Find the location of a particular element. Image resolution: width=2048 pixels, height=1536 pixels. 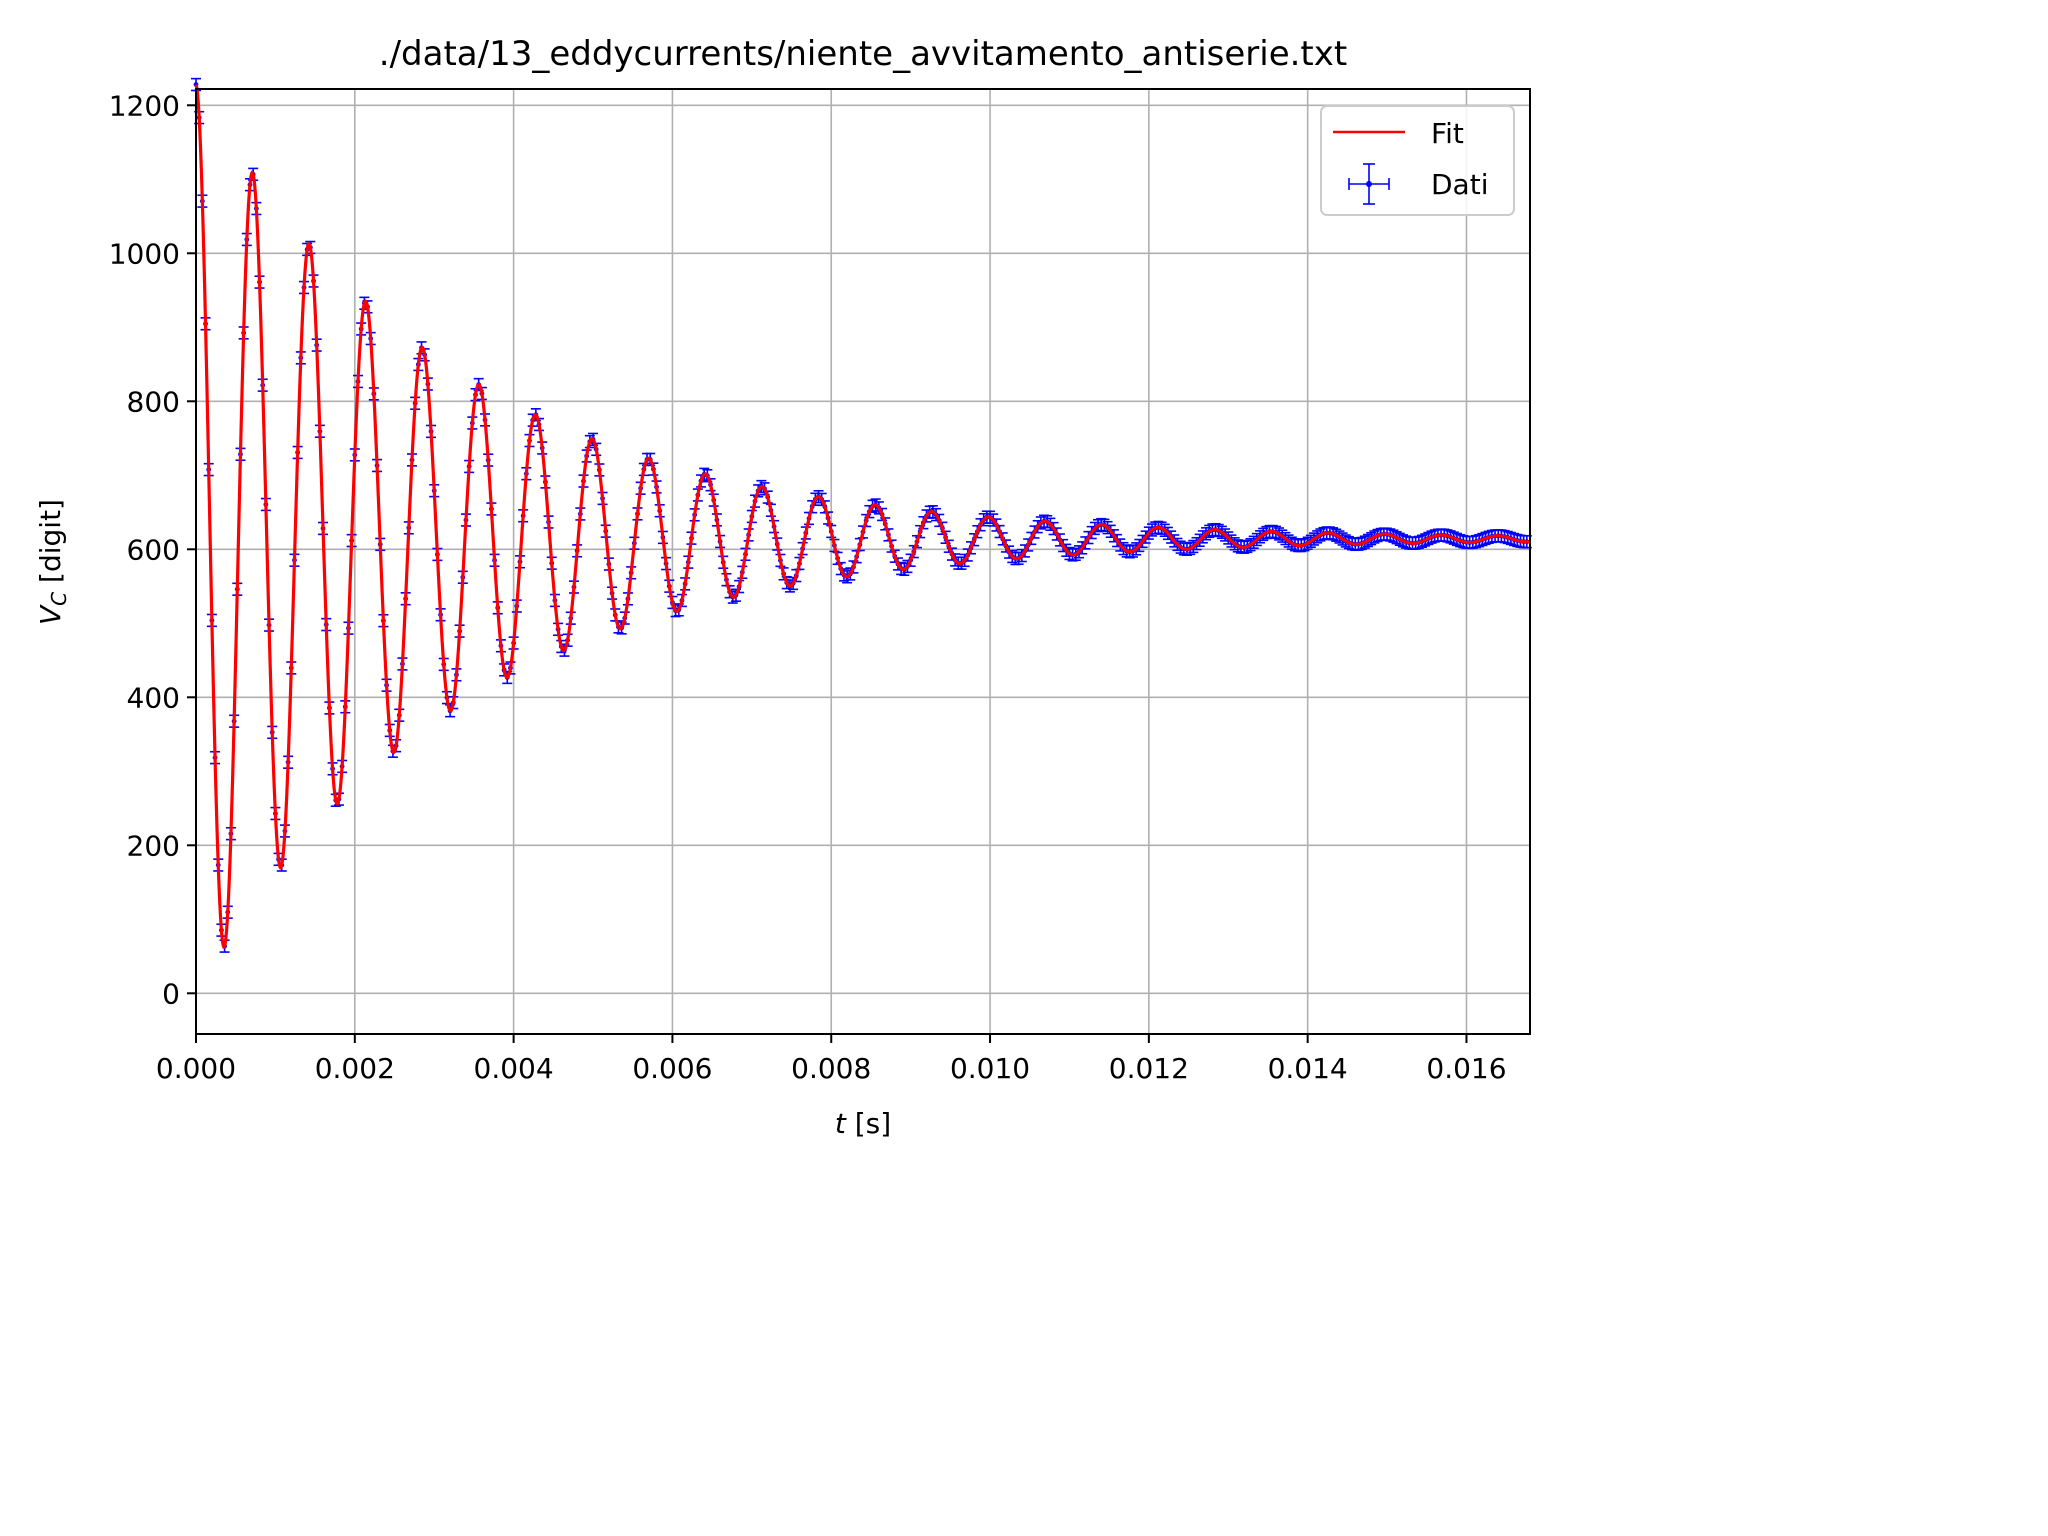

x-axis-label: t [s] is located at coordinates (863, 1123).